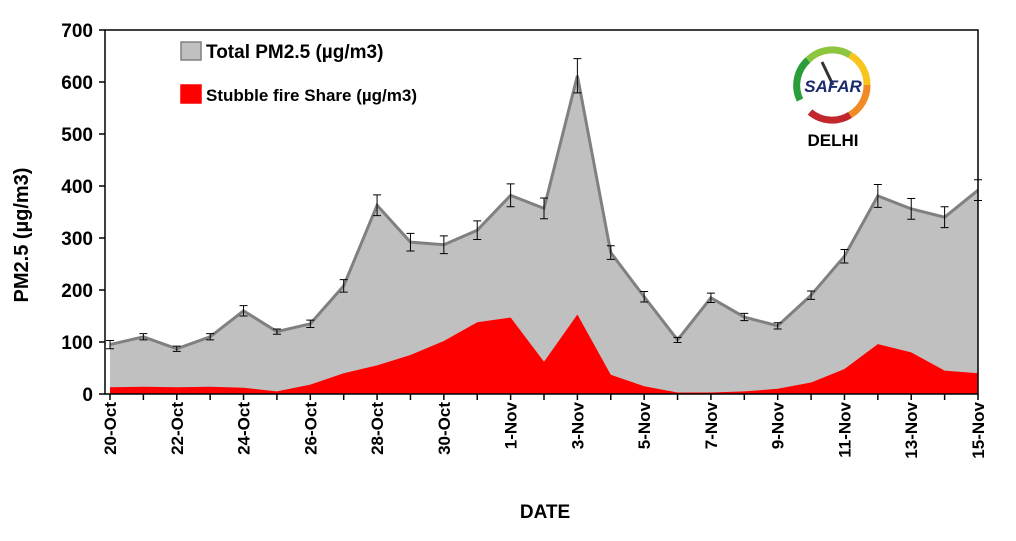 Image resolution: width=1016 pixels, height=541 pixels. Describe the element at coordinates (711, 425) in the screenshot. I see `x-tick-label: 7-Nov` at that location.